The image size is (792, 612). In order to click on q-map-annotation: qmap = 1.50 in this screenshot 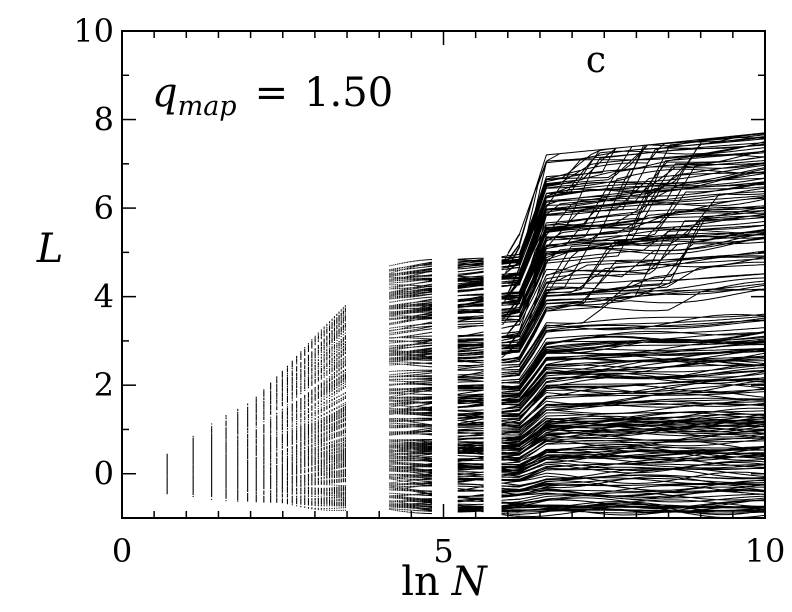, I will do `click(272, 96)`.